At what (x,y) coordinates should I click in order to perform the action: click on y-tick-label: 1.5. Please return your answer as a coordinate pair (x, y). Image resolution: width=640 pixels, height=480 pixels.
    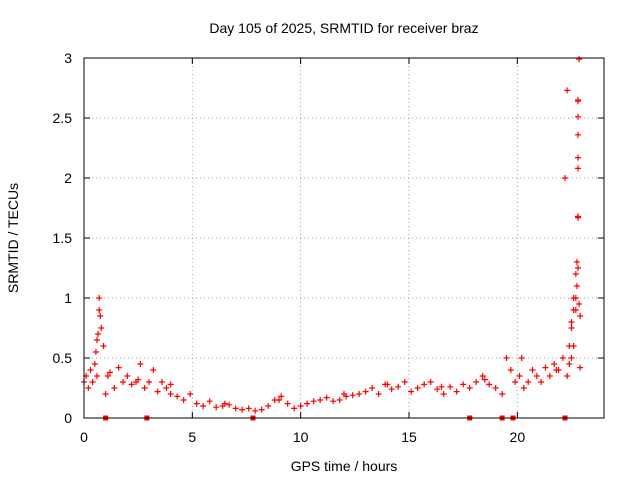
    Looking at the image, I should click on (63, 238).